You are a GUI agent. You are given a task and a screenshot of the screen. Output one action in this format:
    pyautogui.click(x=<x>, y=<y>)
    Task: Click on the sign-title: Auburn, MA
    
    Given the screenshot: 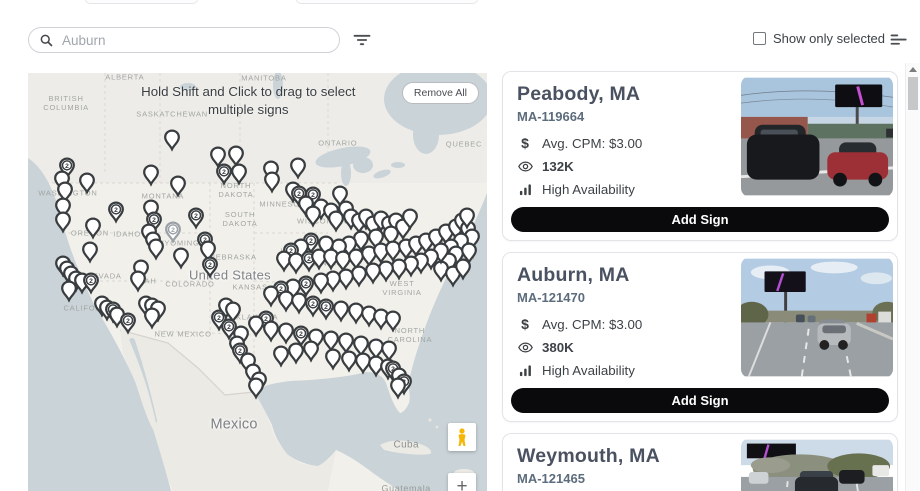 What is the action you would take?
    pyautogui.click(x=573, y=275)
    